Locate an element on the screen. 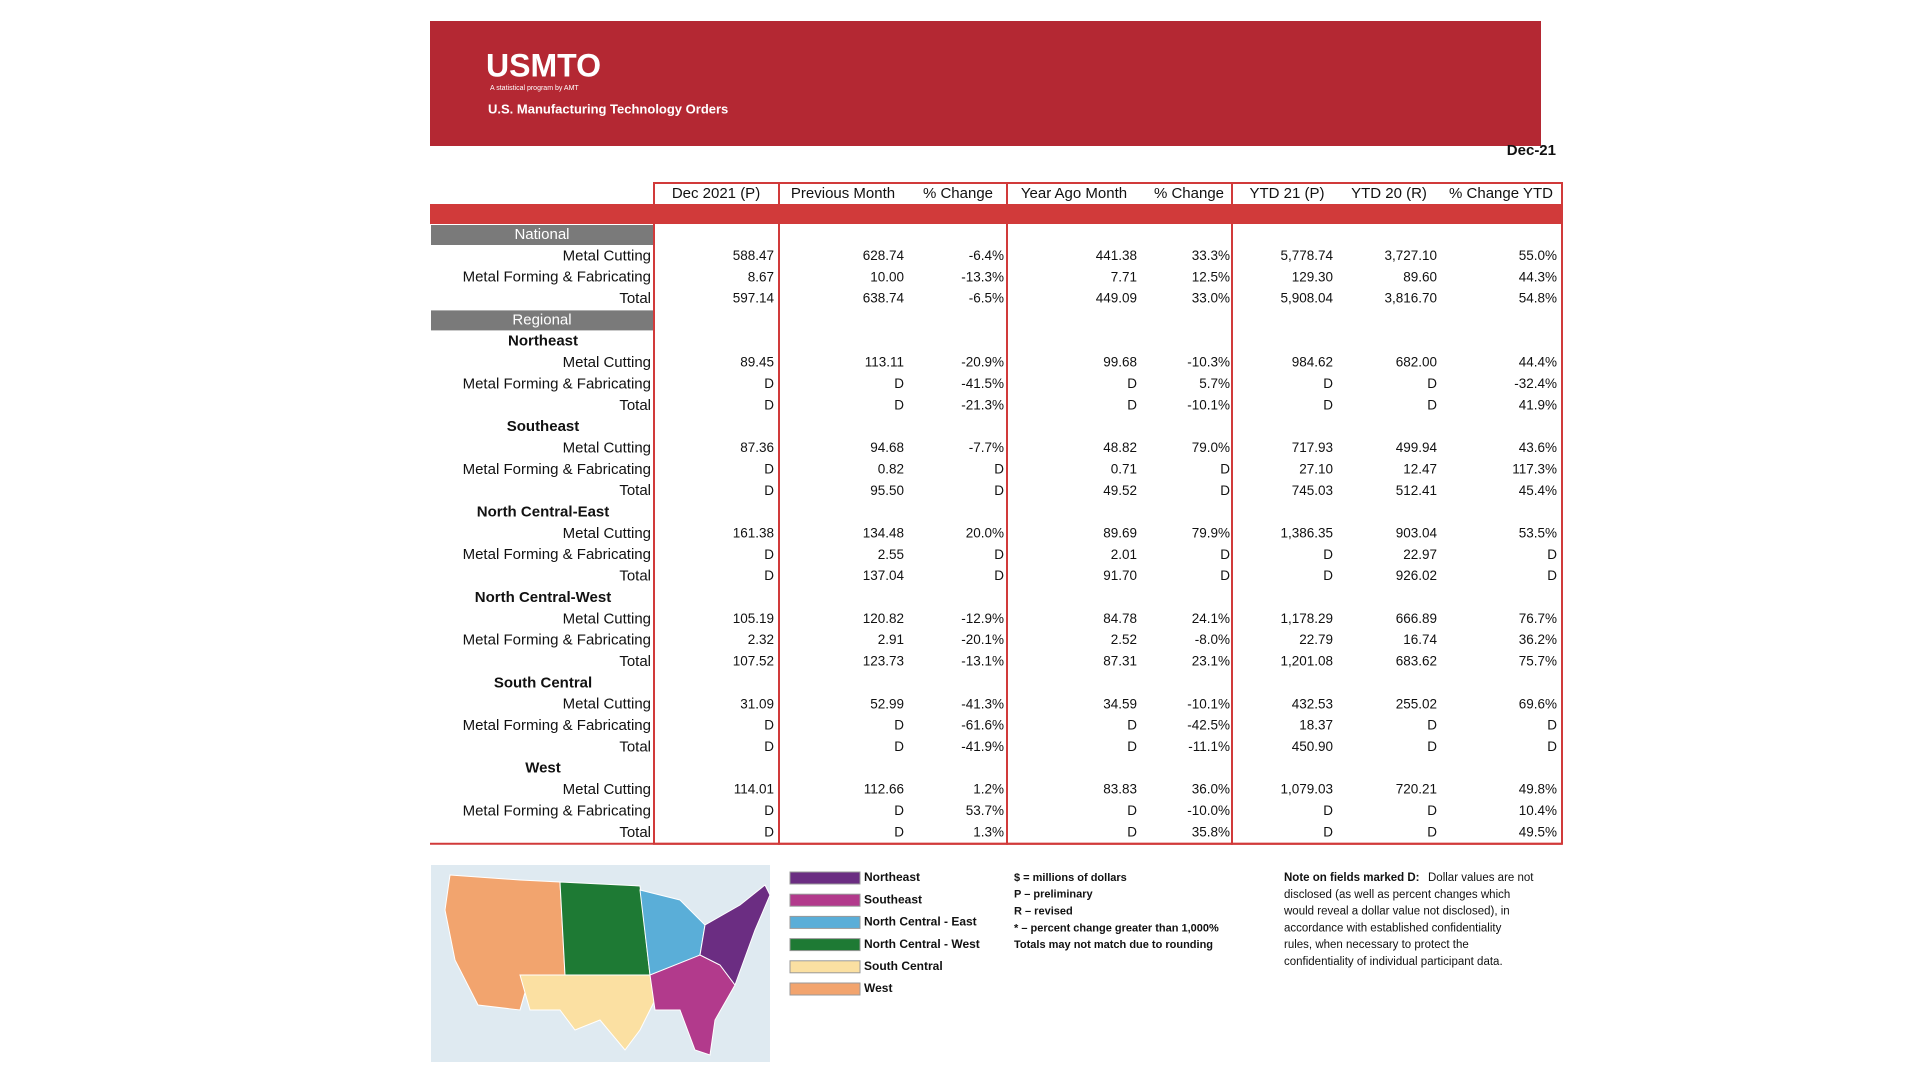 This screenshot has width=1920, height=1080. cell: 48.82 is located at coordinates (1120, 447).